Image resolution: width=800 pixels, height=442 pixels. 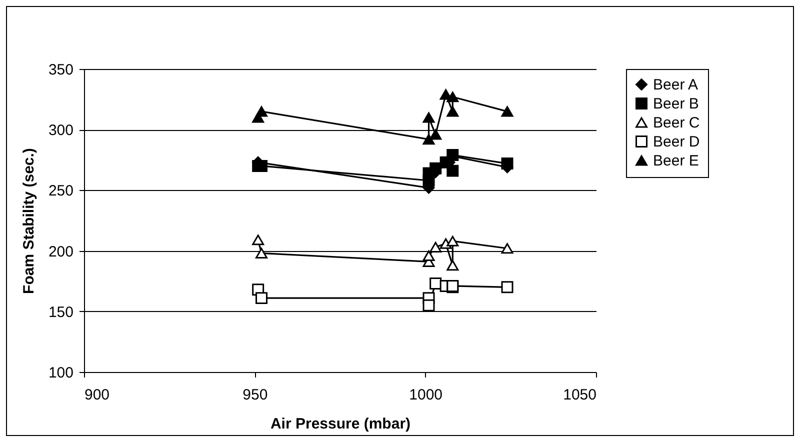 What do you see at coordinates (676, 161) in the screenshot?
I see `legend-label: Beer E` at bounding box center [676, 161].